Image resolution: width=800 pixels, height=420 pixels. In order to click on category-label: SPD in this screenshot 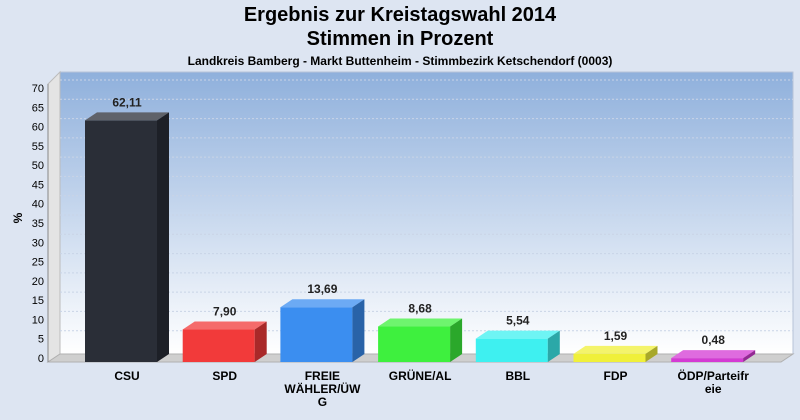, I will do `click(224, 376)`.